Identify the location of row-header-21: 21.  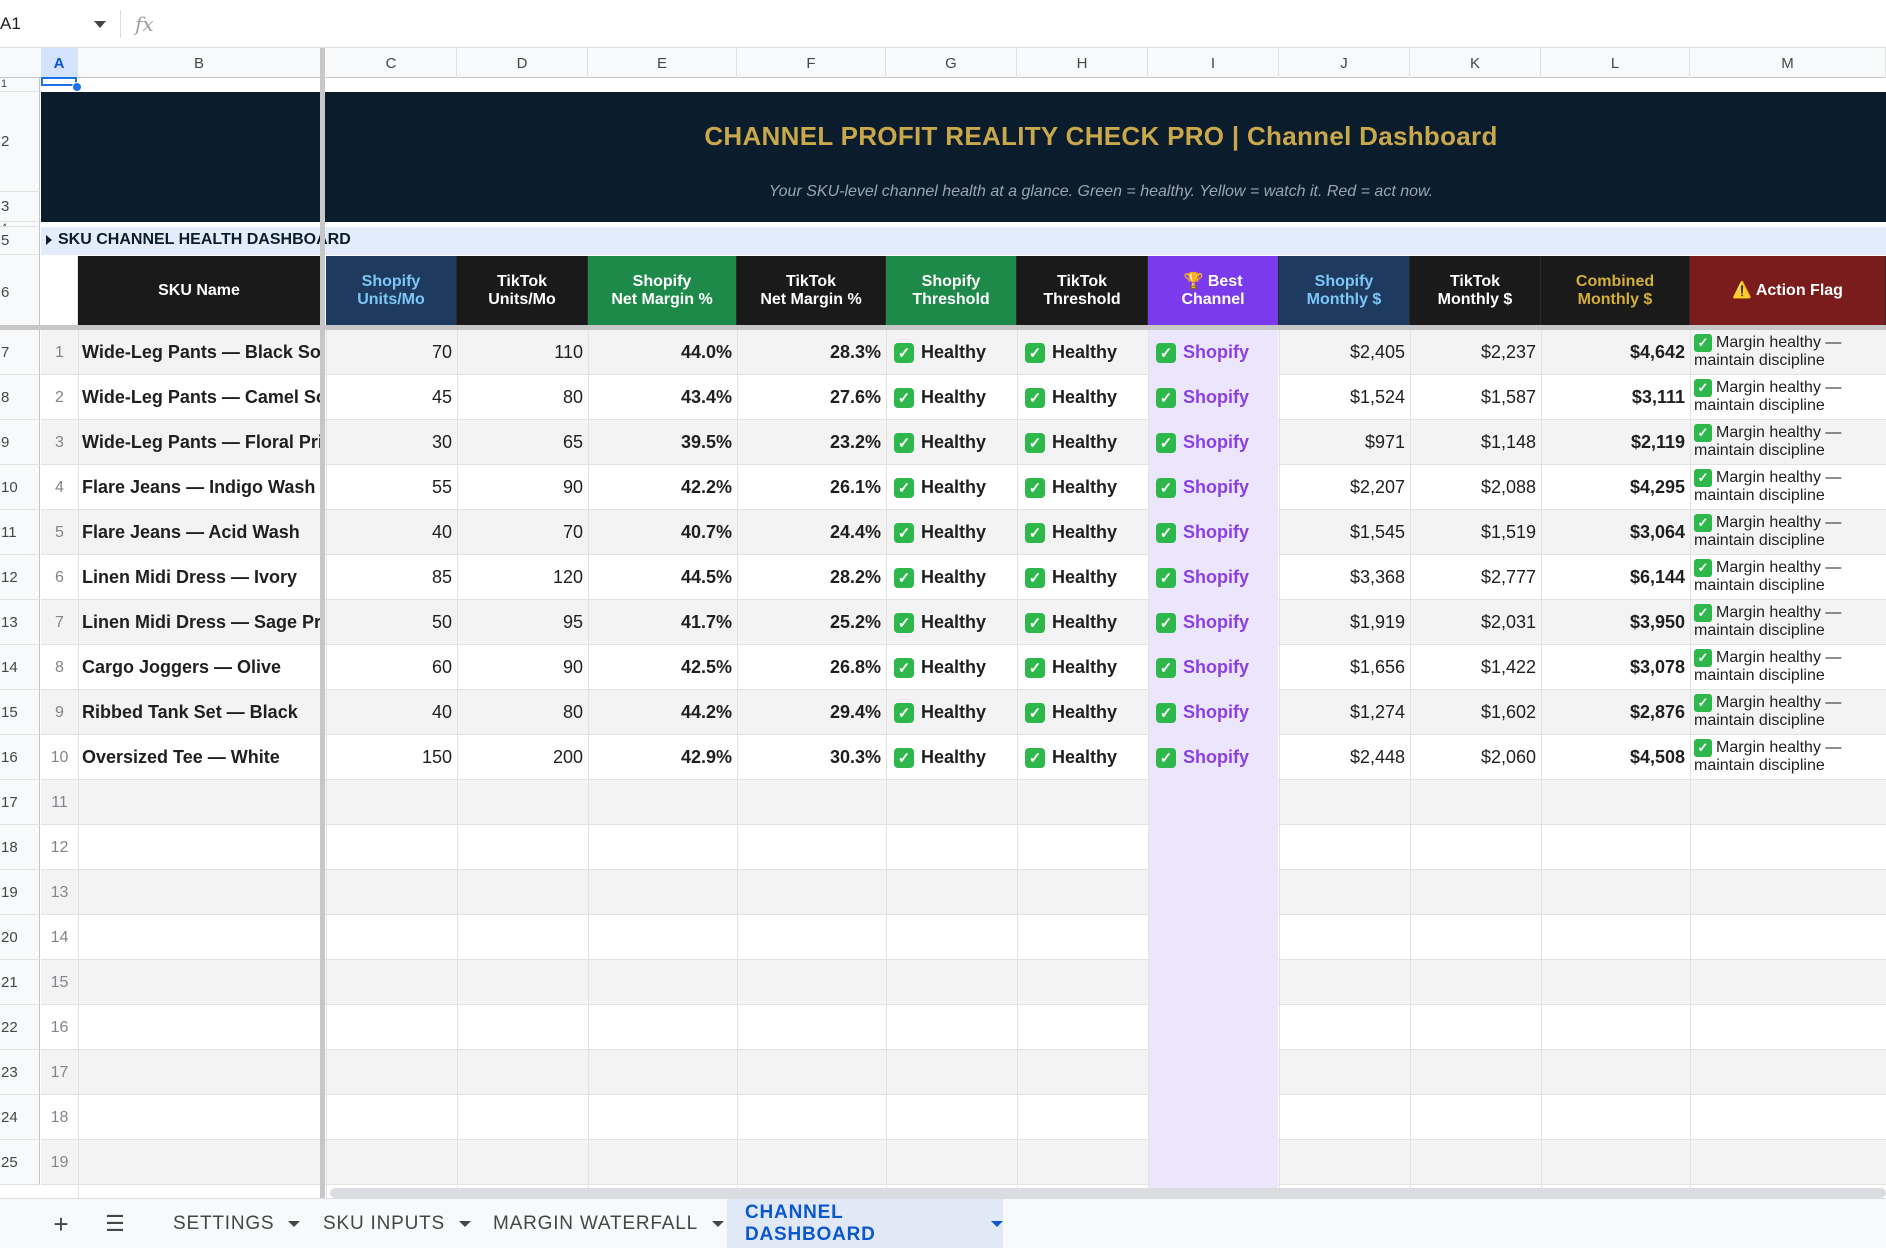
(20, 982).